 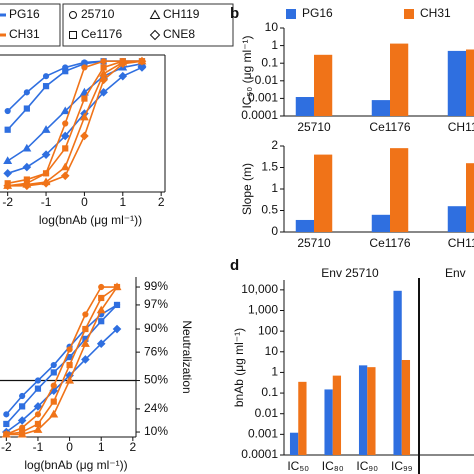 I want to click on y-tick-label: 50%, so click(x=156, y=380).